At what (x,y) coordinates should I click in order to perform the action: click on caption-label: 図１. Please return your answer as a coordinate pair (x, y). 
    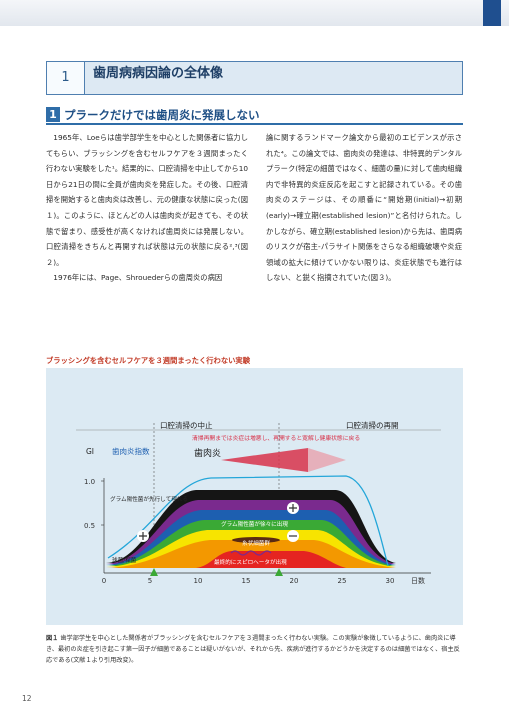
    Looking at the image, I should click on (52, 638).